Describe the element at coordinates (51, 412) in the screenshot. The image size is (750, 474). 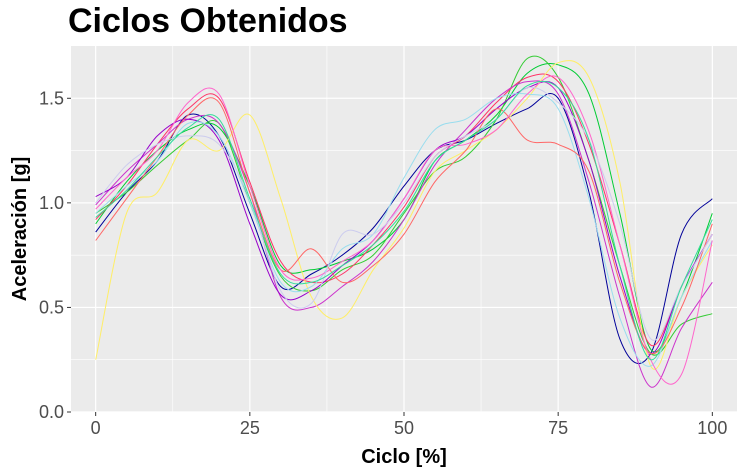
I see `y-tick-label: 0.0` at that location.